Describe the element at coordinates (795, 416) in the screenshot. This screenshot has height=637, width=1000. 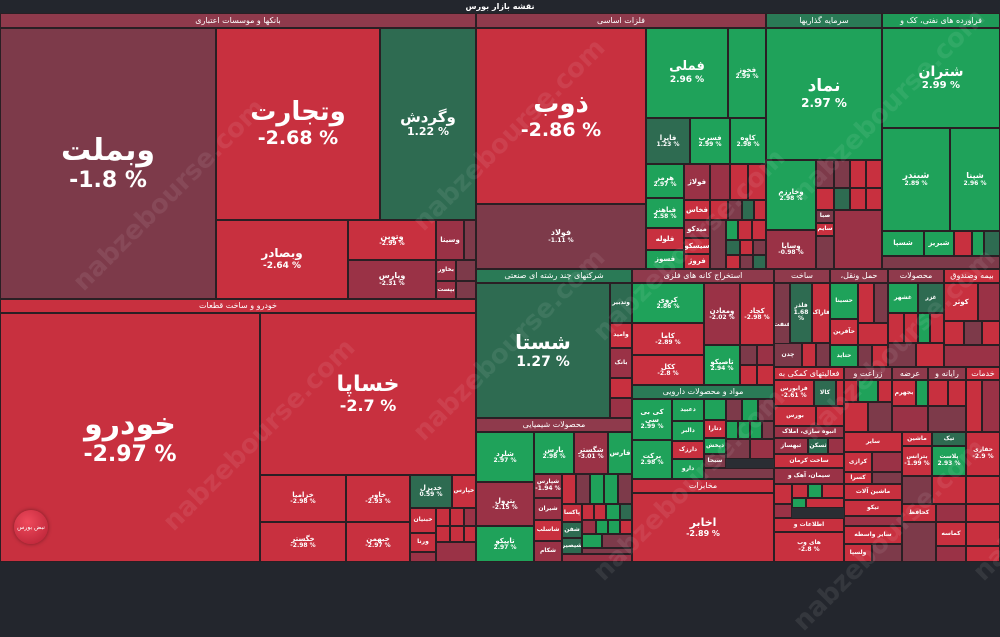
I see `stock-tile: بورس` at that location.